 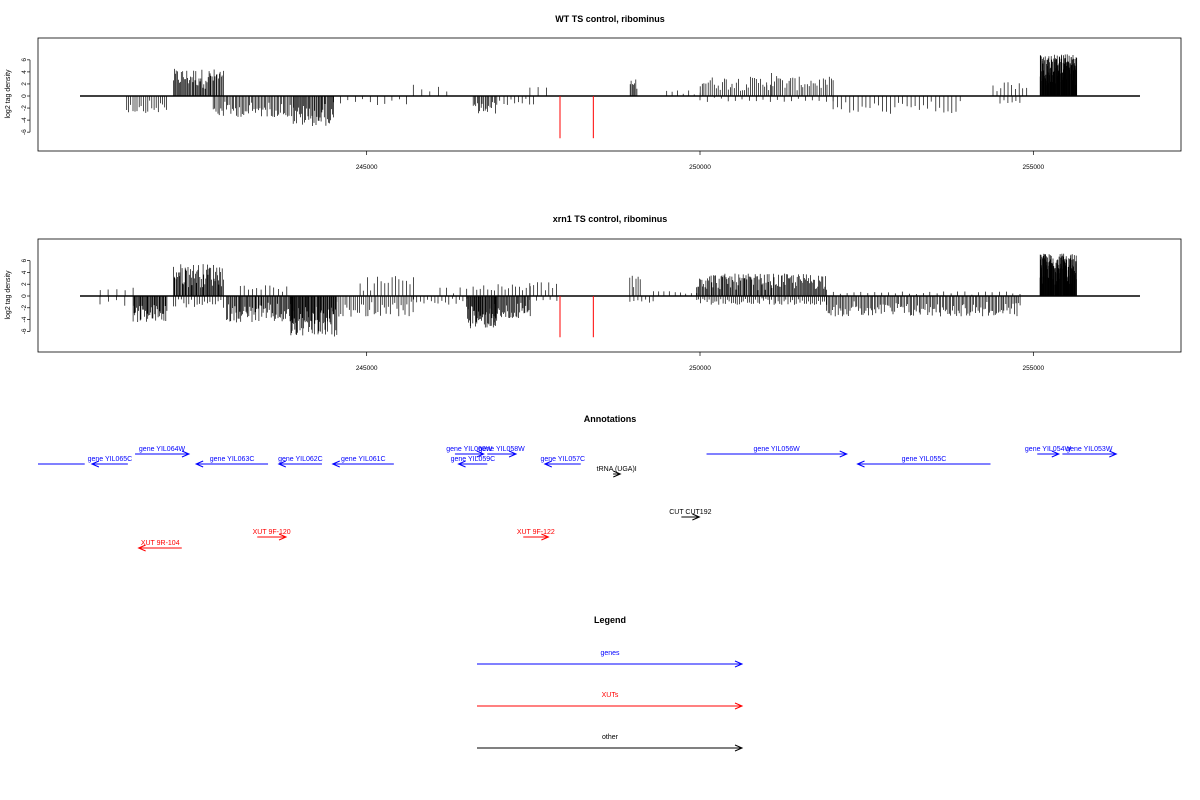 I want to click on feature-label: tRNA (UGA)I, so click(x=617, y=469).